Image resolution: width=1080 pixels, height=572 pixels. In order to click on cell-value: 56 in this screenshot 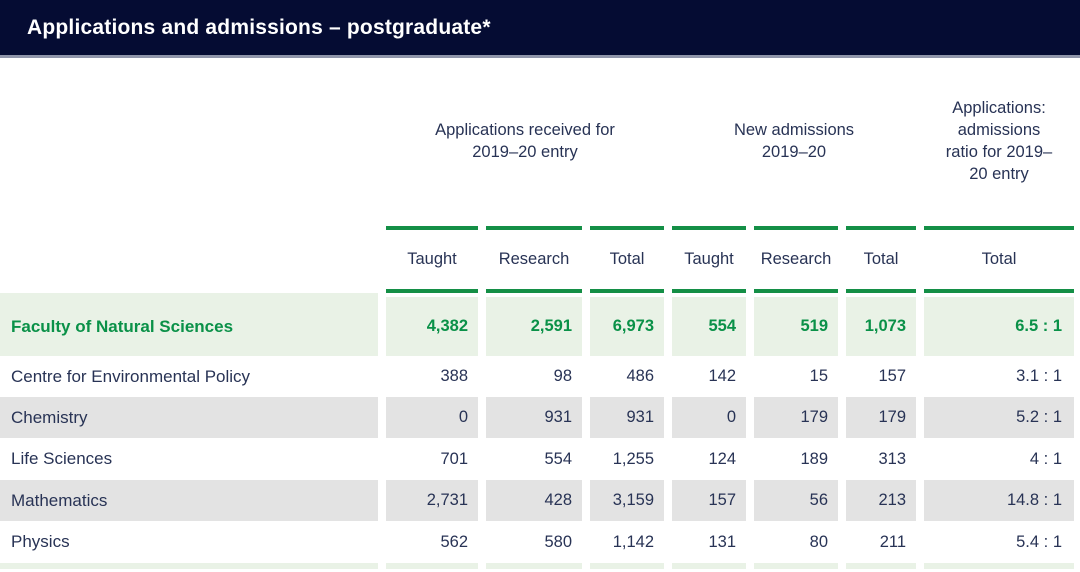, I will do `click(796, 500)`.